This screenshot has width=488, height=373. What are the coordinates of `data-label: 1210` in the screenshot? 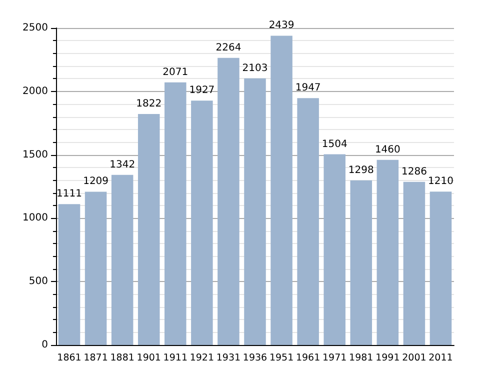 It's located at (441, 182).